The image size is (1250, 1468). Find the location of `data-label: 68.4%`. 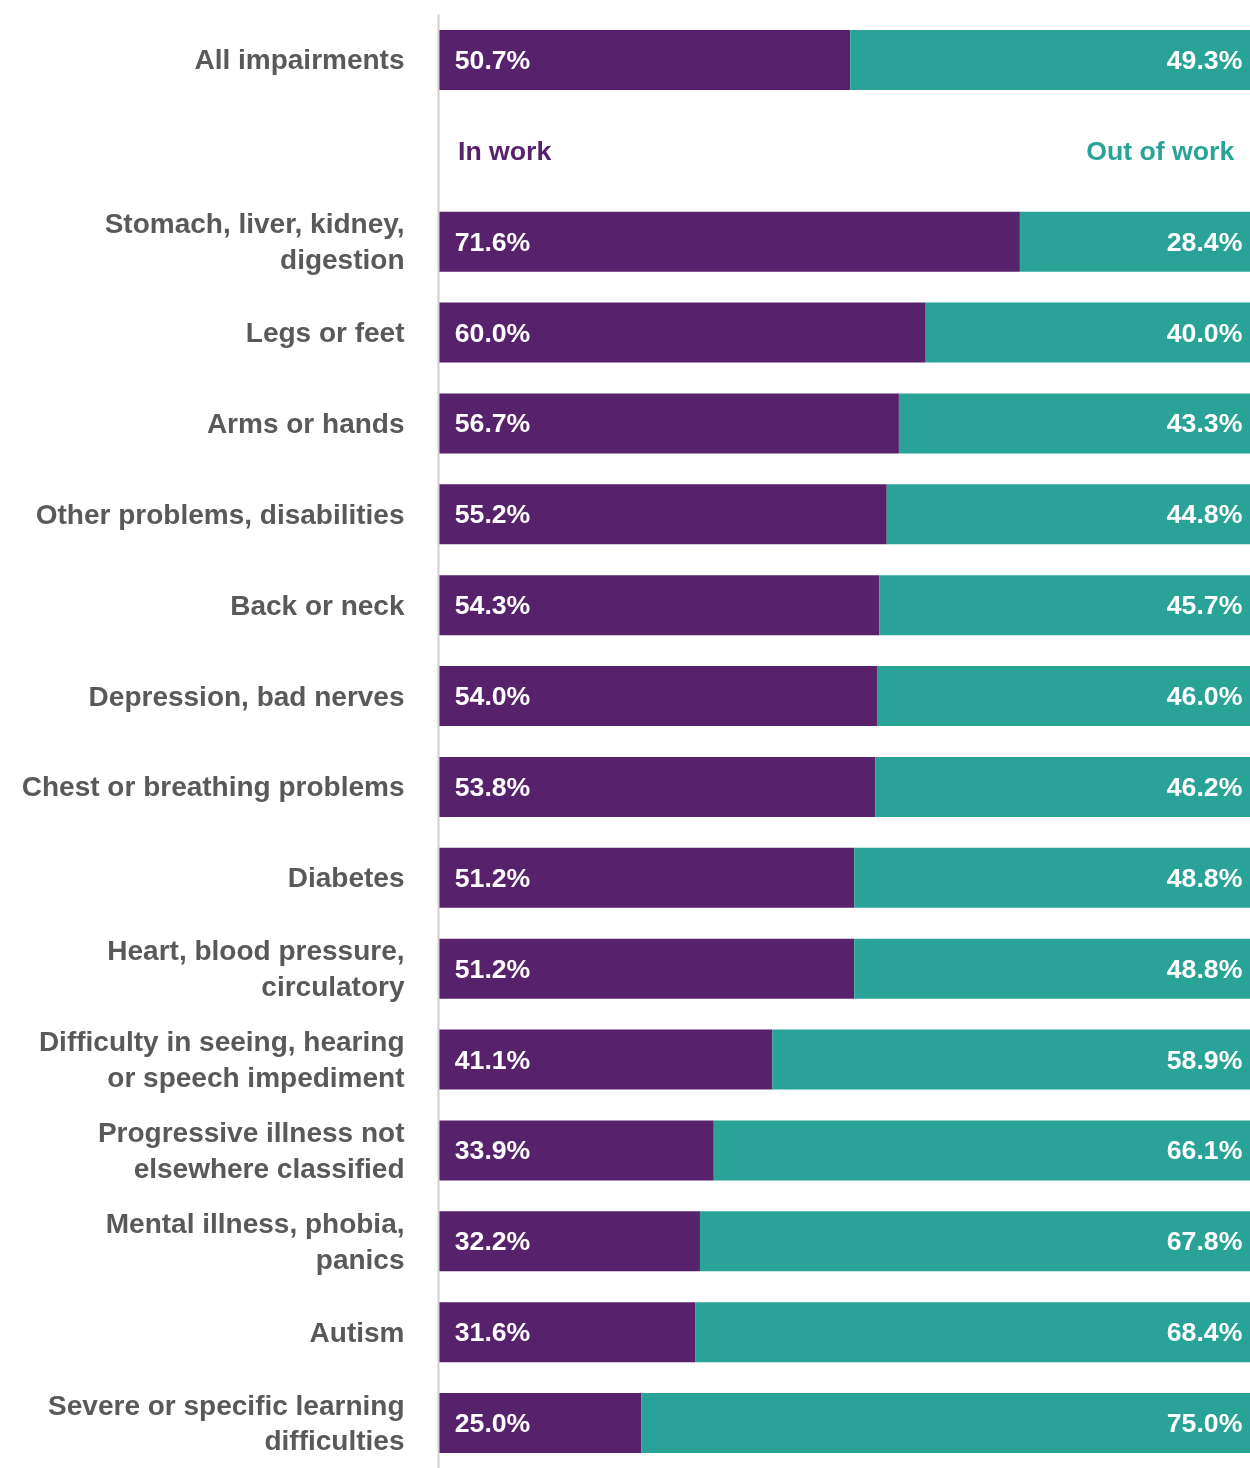

data-label: 68.4% is located at coordinates (1204, 1332).